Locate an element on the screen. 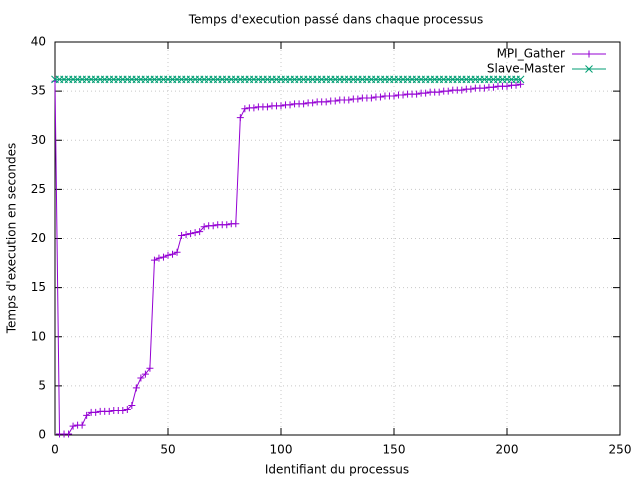  y-tick-label: 20 is located at coordinates (38, 238).